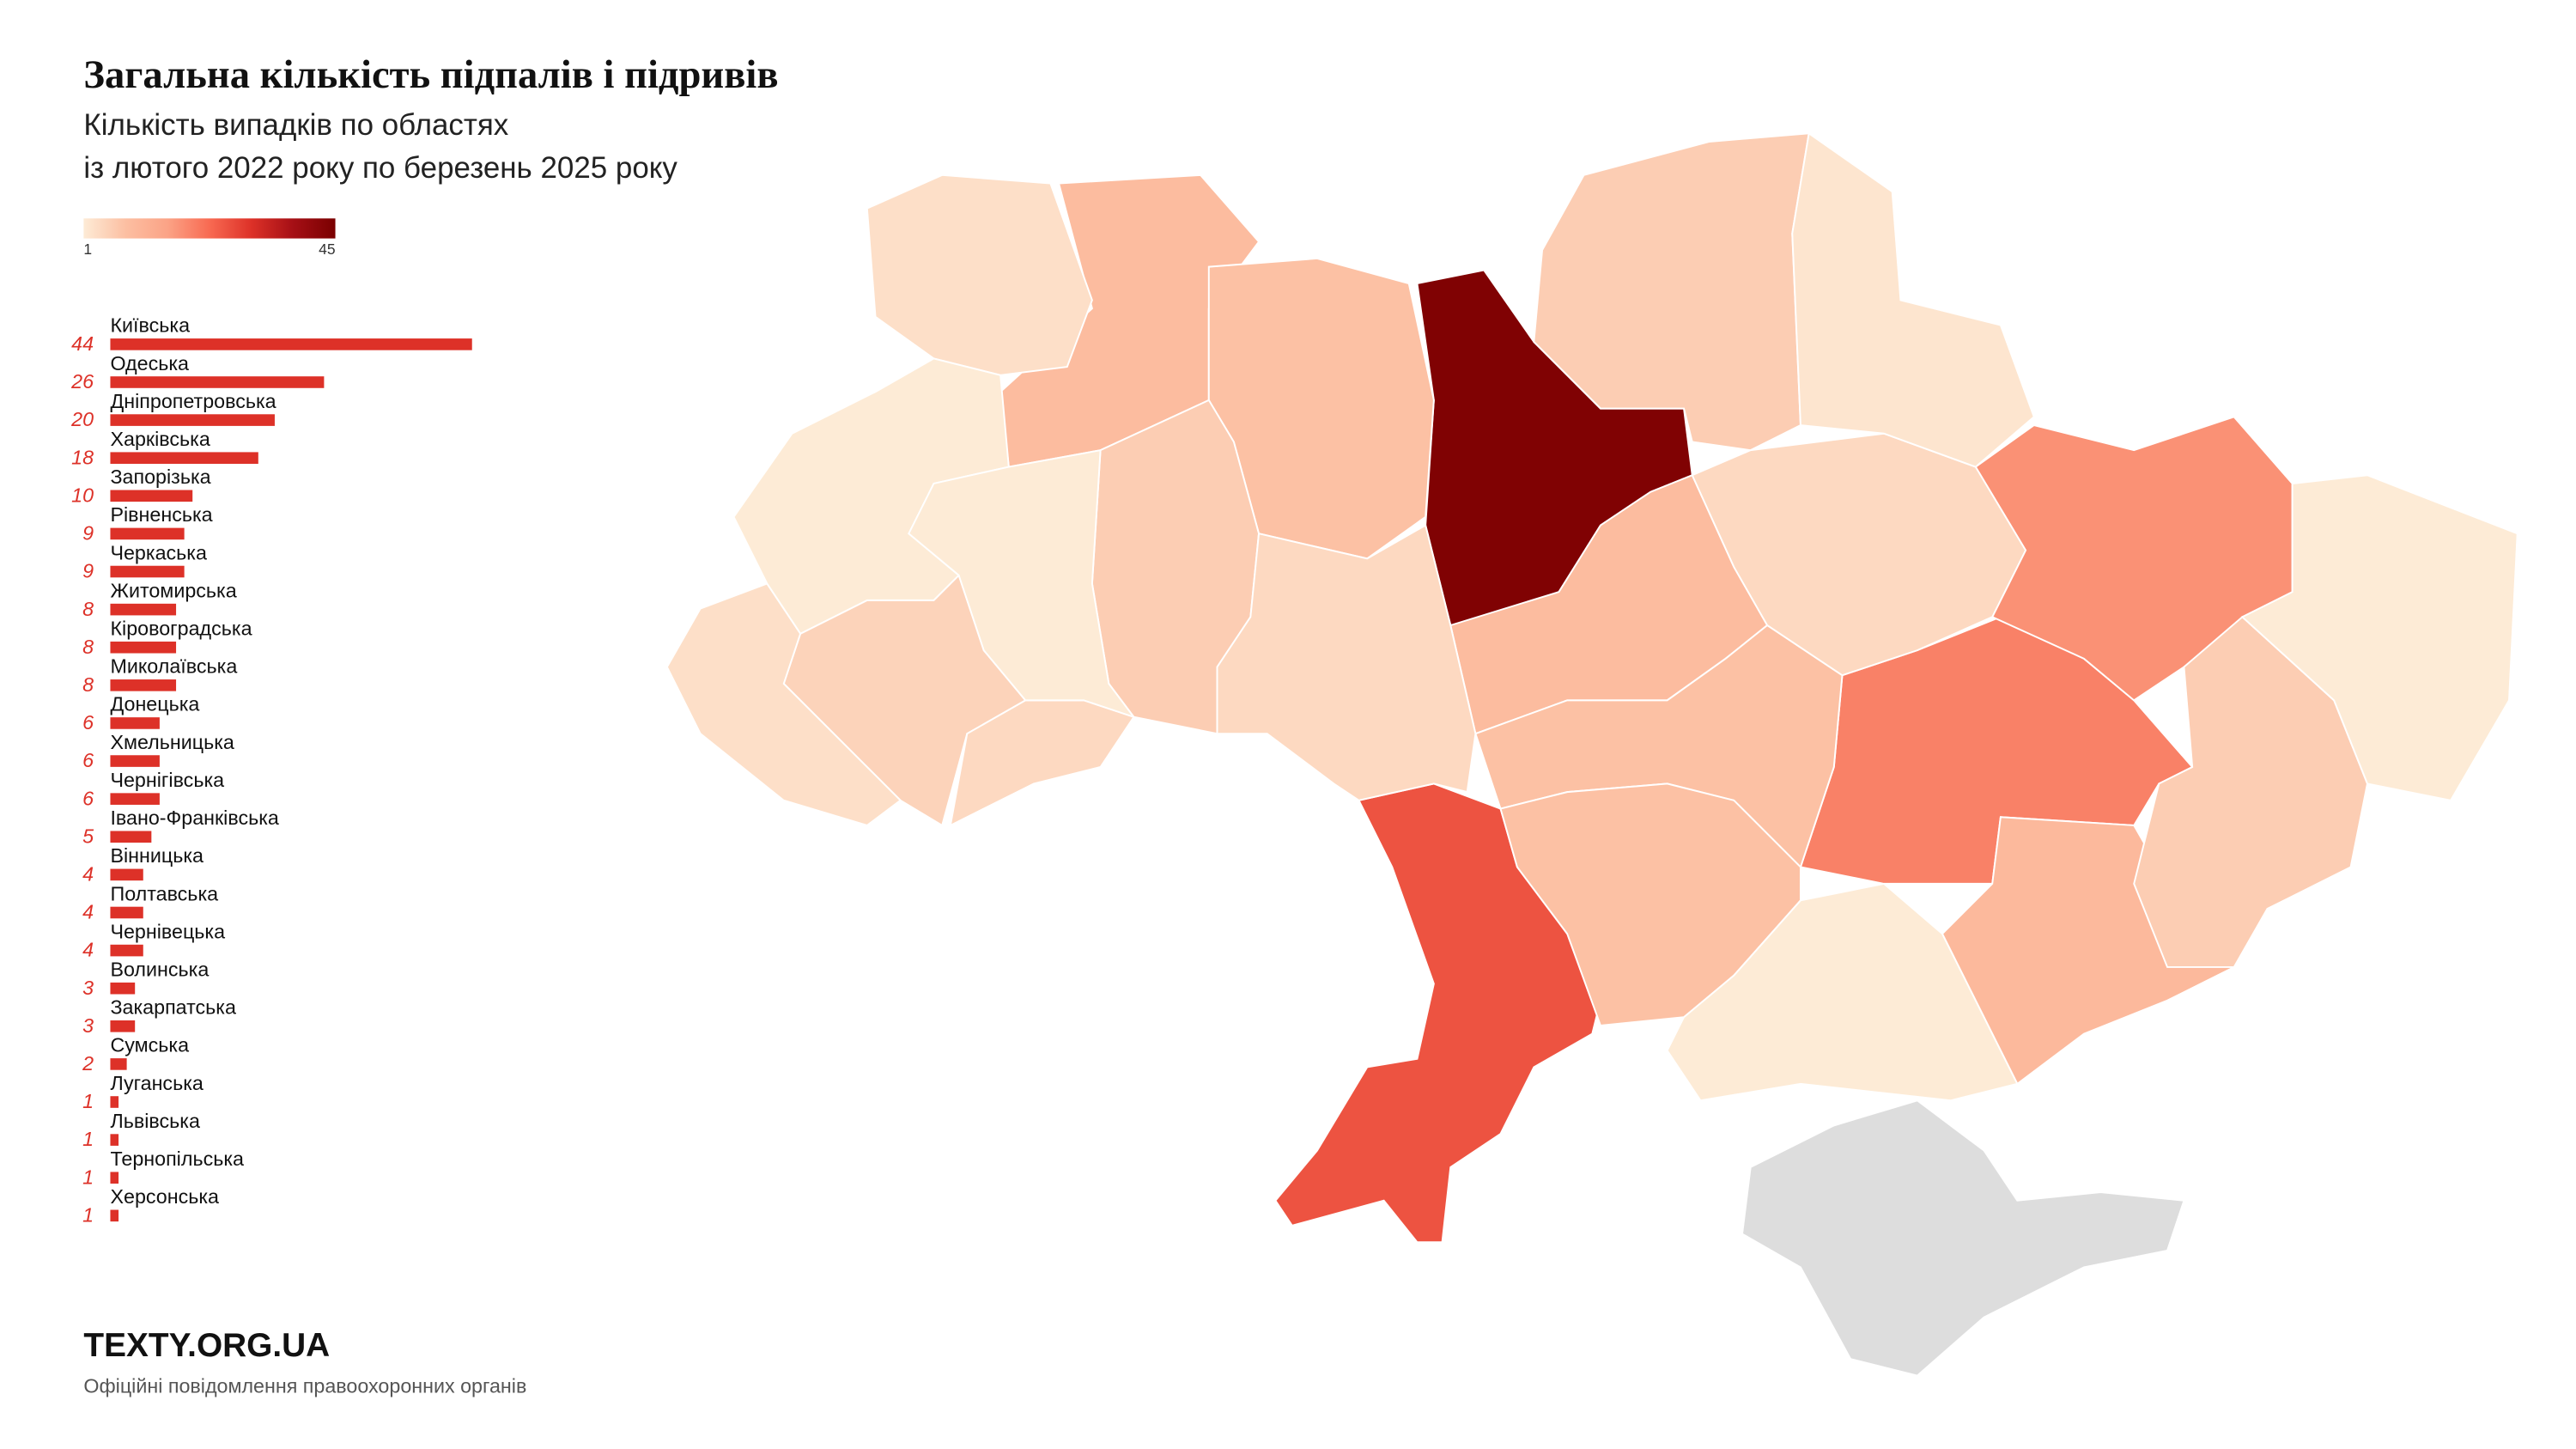 This screenshot has height=1449, width=2576. What do you see at coordinates (173, 1007) in the screenshot?
I see `category-label: Закарпатська` at bounding box center [173, 1007].